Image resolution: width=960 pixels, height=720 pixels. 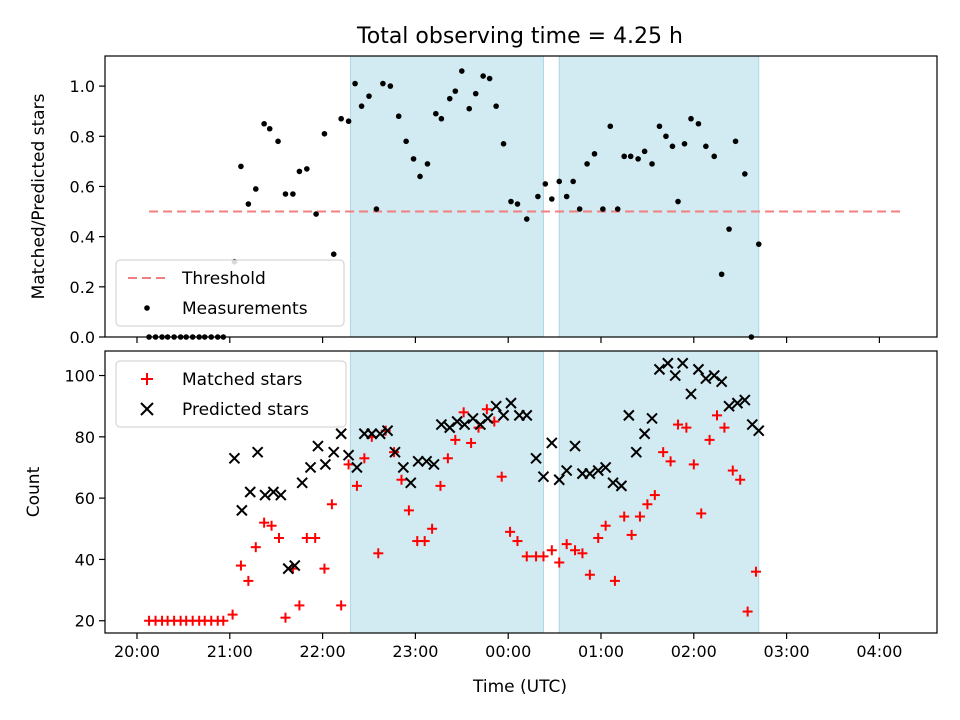 I want to click on x-tick-label: 21:00, so click(x=230, y=651).